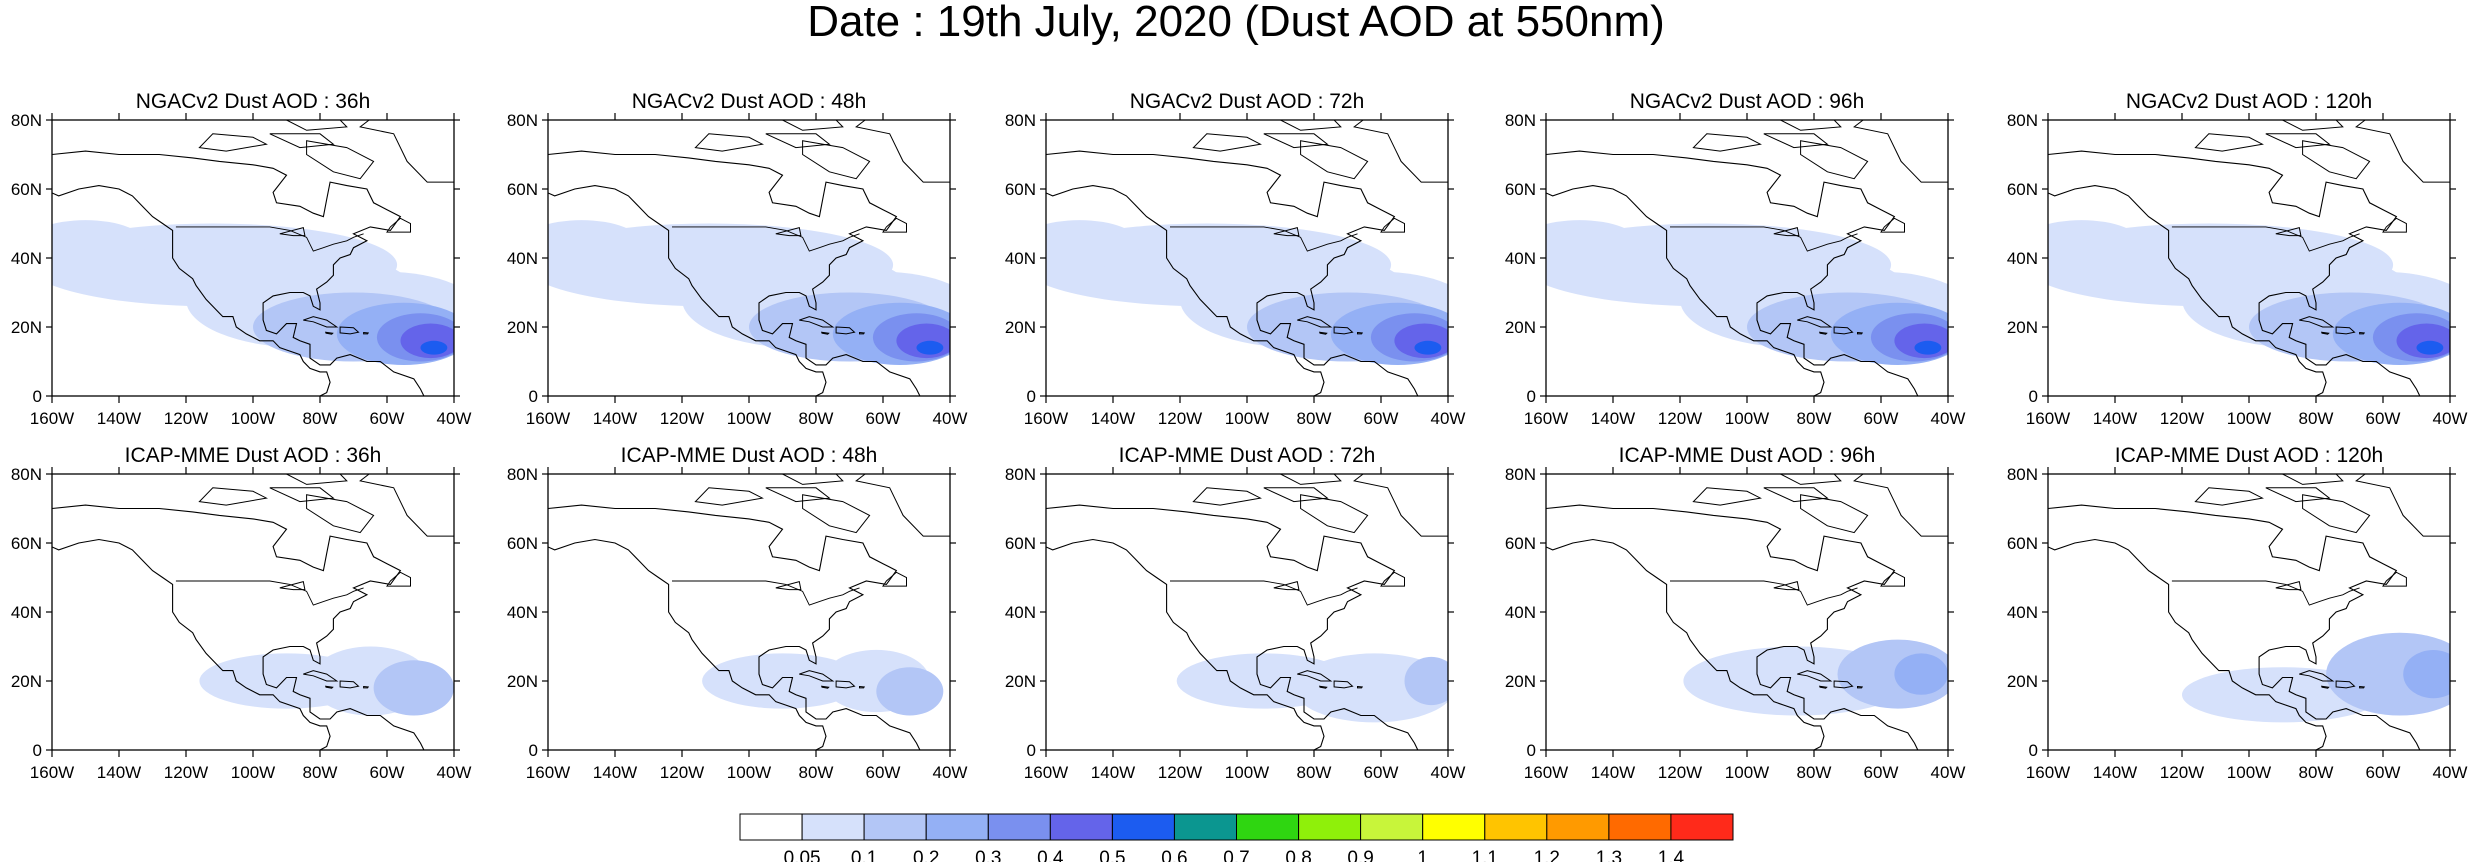 The image size is (2472, 862). I want to click on panel-title: NGACv2 Dust AOD : 72h, so click(1247, 101).